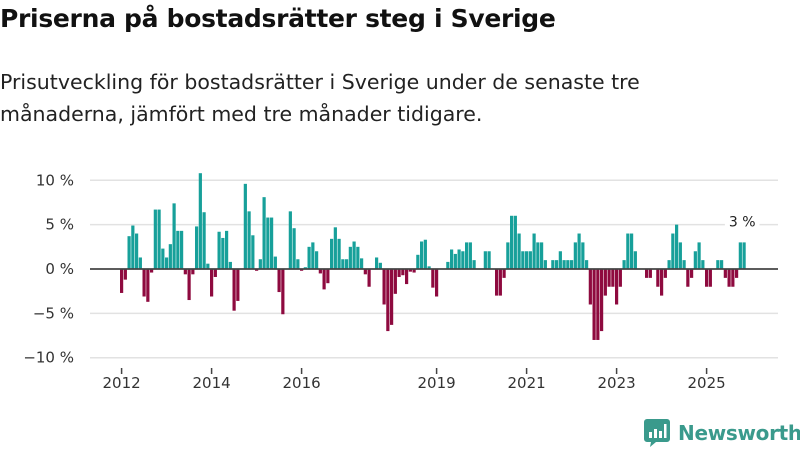 This screenshot has width=800, height=450. Describe the element at coordinates (437, 383) in the screenshot. I see `x-tick-label: 2019` at that location.